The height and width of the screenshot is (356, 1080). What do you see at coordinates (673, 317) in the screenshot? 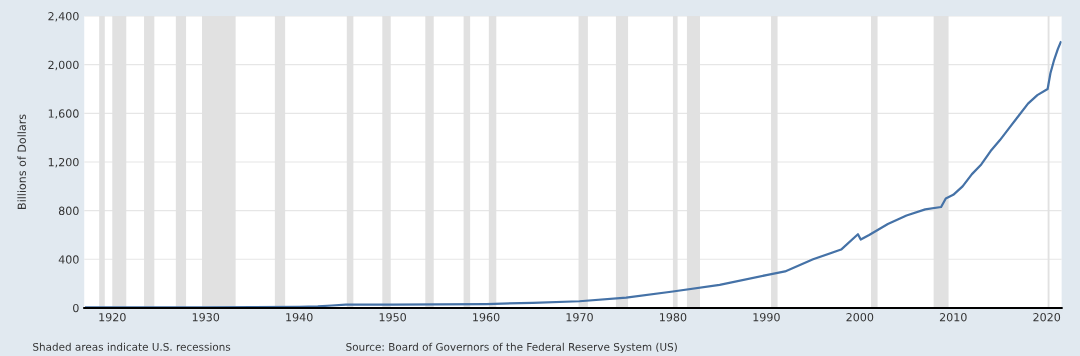
I see `x-tick-label: 1980` at bounding box center [673, 317].